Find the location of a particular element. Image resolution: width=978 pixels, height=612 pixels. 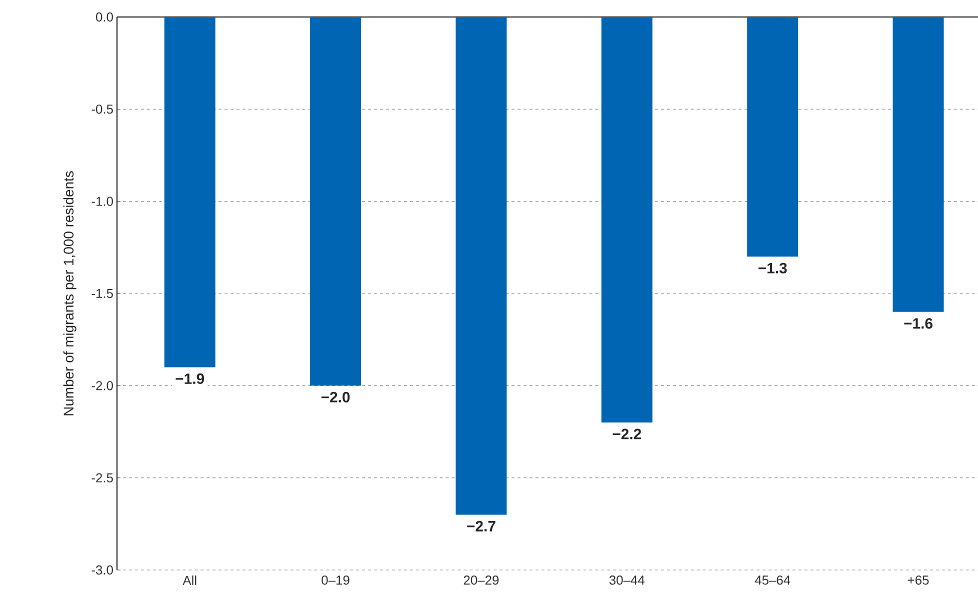

y-tick-label: -2.5 is located at coordinates (102, 477).